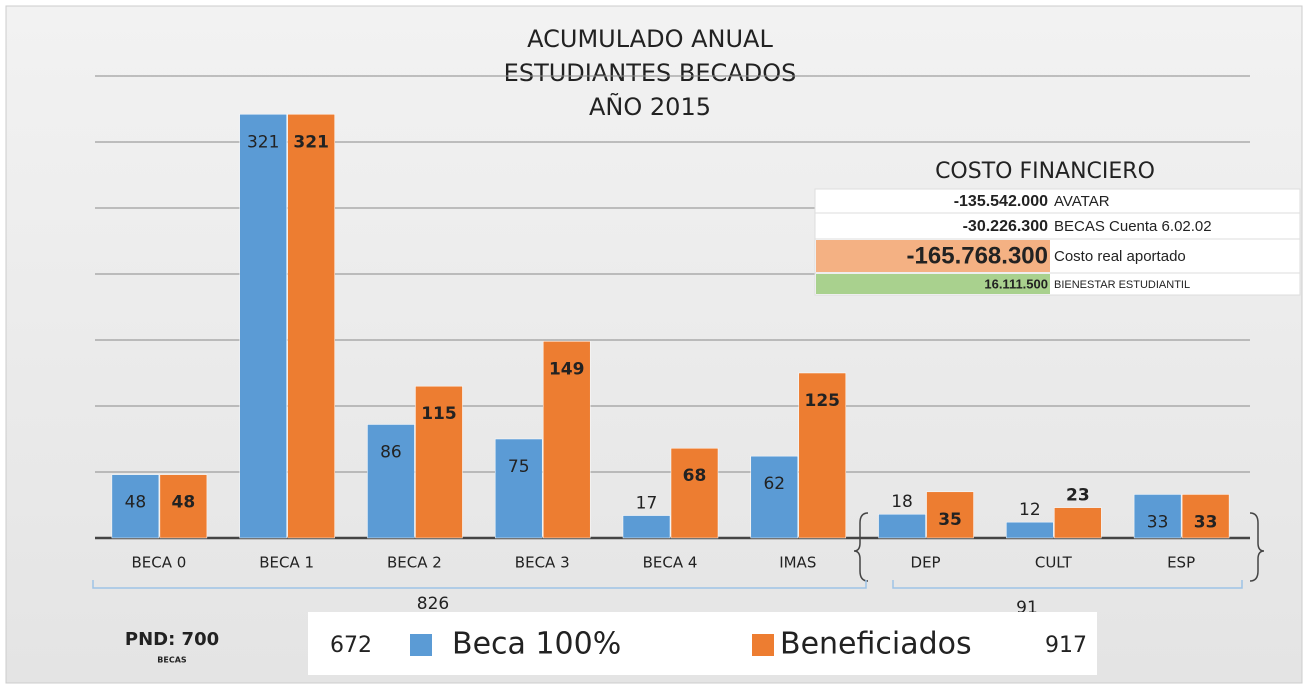 The width and height of the screenshot is (1308, 689). I want to click on x-tick-label: IMAS, so click(797, 563).